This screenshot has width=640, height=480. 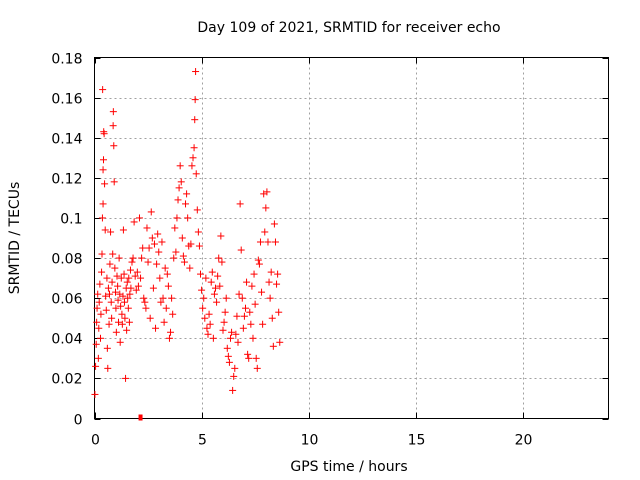 I want to click on x-tick-label: 20, so click(x=524, y=441).